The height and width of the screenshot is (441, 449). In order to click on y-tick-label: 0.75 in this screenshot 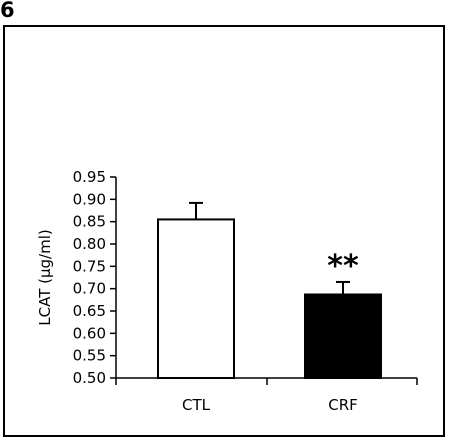, I will do `click(89, 266)`.